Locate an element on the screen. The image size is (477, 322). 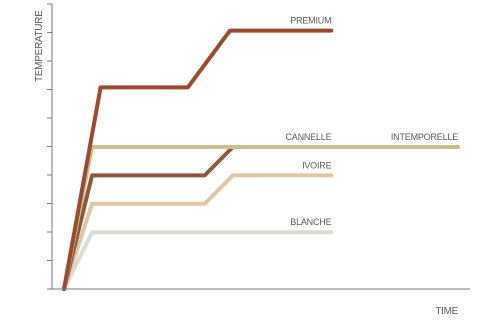
y-axis-title: TEMPERATURE is located at coordinates (39, 46).